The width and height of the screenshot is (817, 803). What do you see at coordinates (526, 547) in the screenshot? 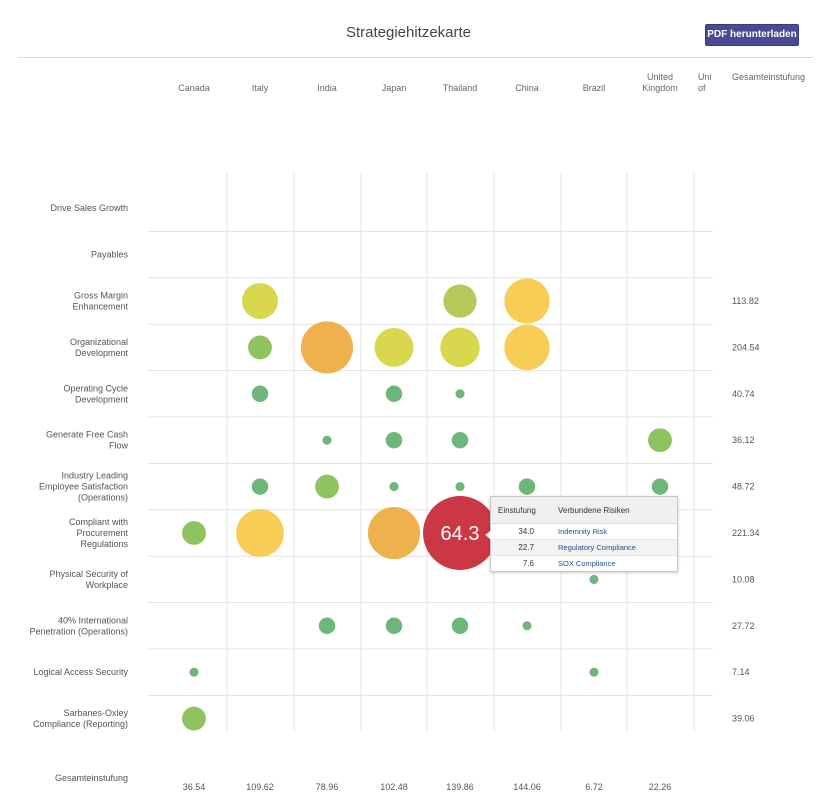
I see `tooltip-score: 22.7` at bounding box center [526, 547].